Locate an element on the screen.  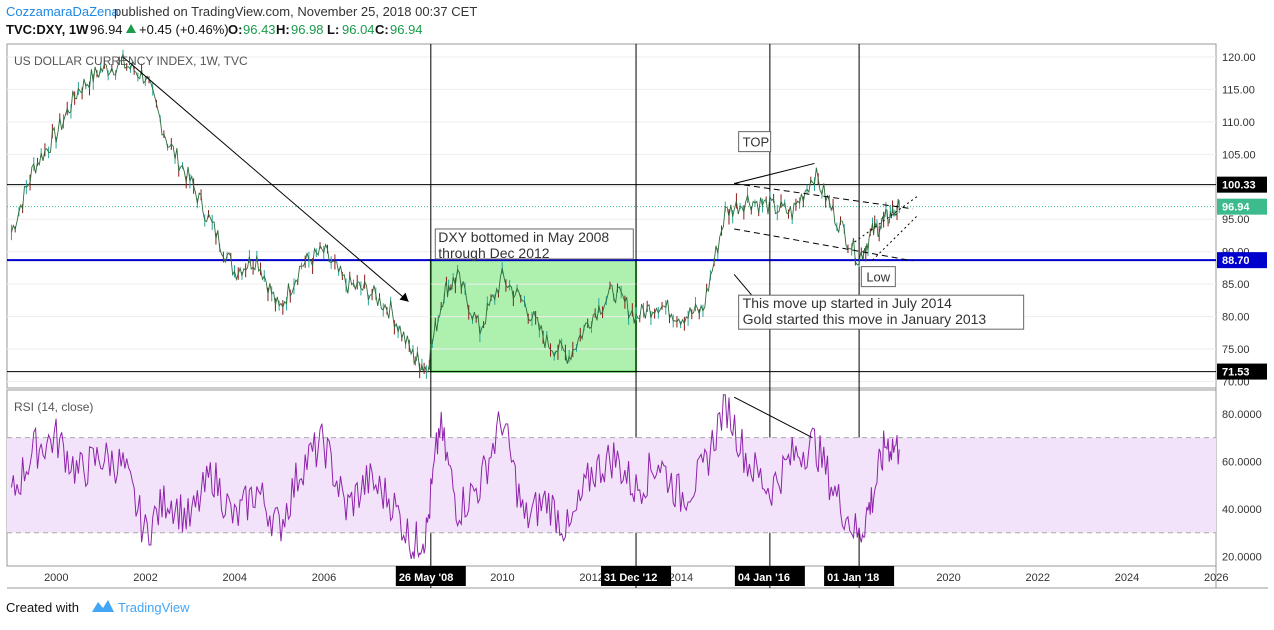
time-tick-label: 2012 is located at coordinates (591, 578).